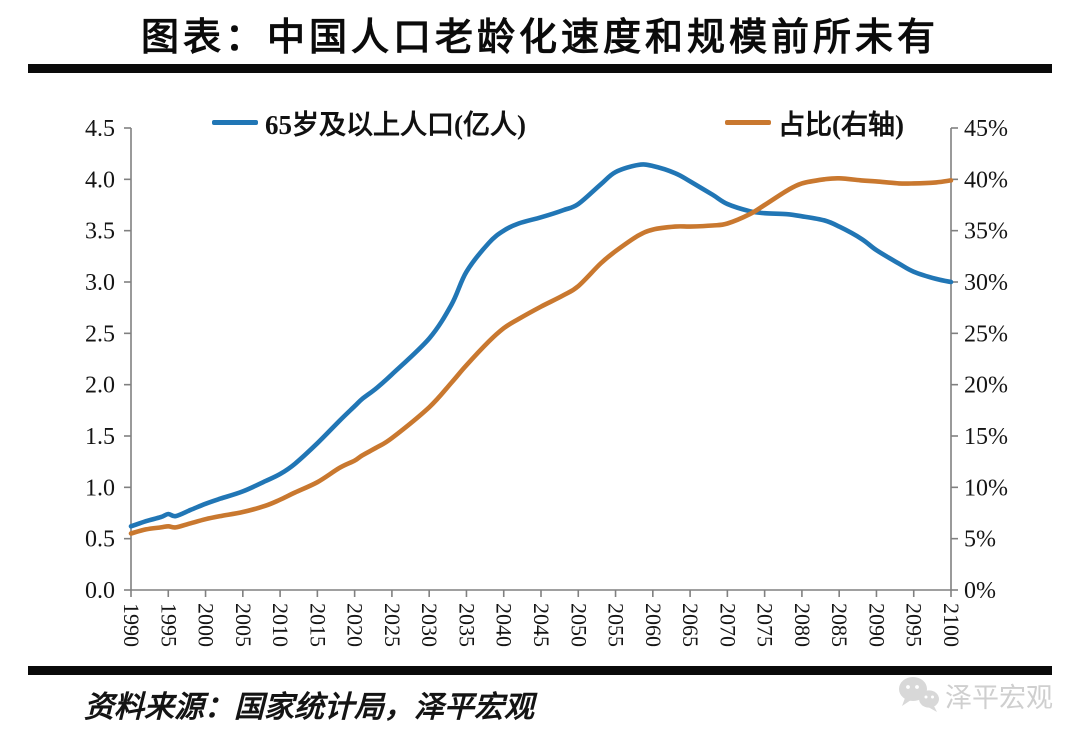 This screenshot has width=1080, height=740. What do you see at coordinates (100, 540) in the screenshot?
I see `y-left-tick-label: 0.5` at bounding box center [100, 540].